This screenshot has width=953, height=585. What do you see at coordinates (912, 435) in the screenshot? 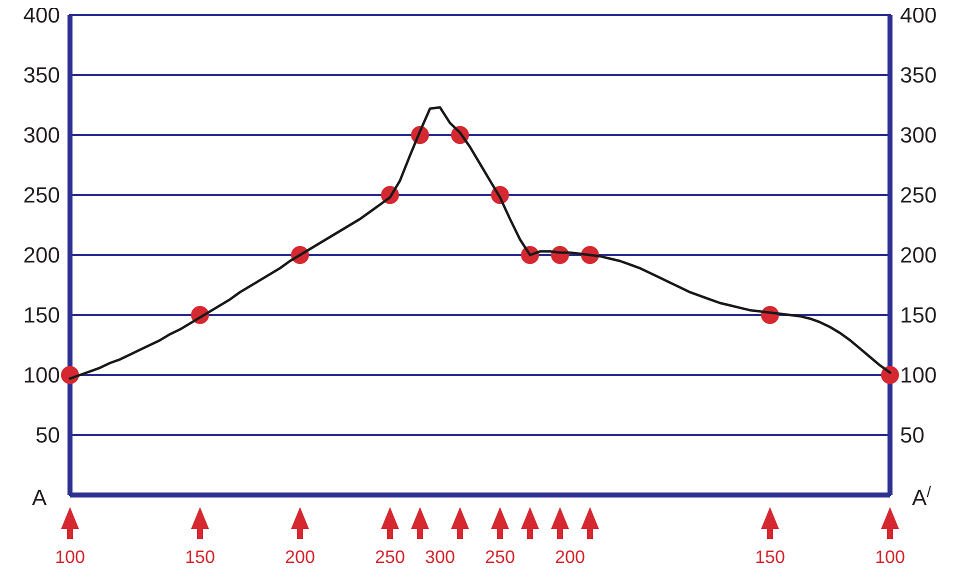
I see `y2-tick-label: 50` at bounding box center [912, 435].